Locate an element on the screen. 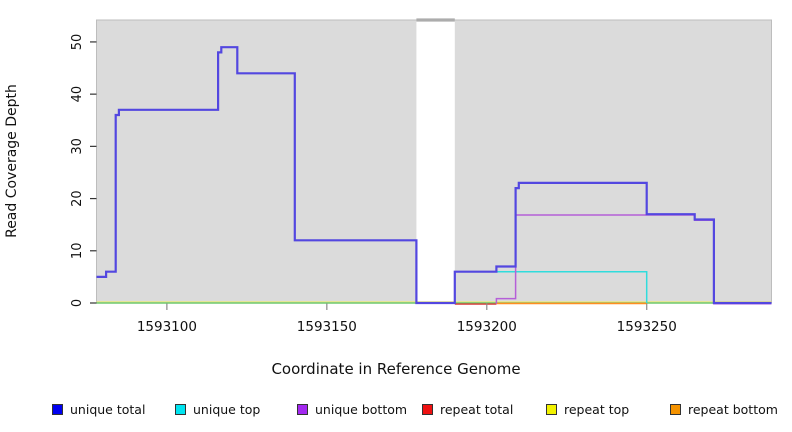 Image resolution: width=792 pixels, height=432 pixels. y-tick-label: 30 is located at coordinates (77, 146).